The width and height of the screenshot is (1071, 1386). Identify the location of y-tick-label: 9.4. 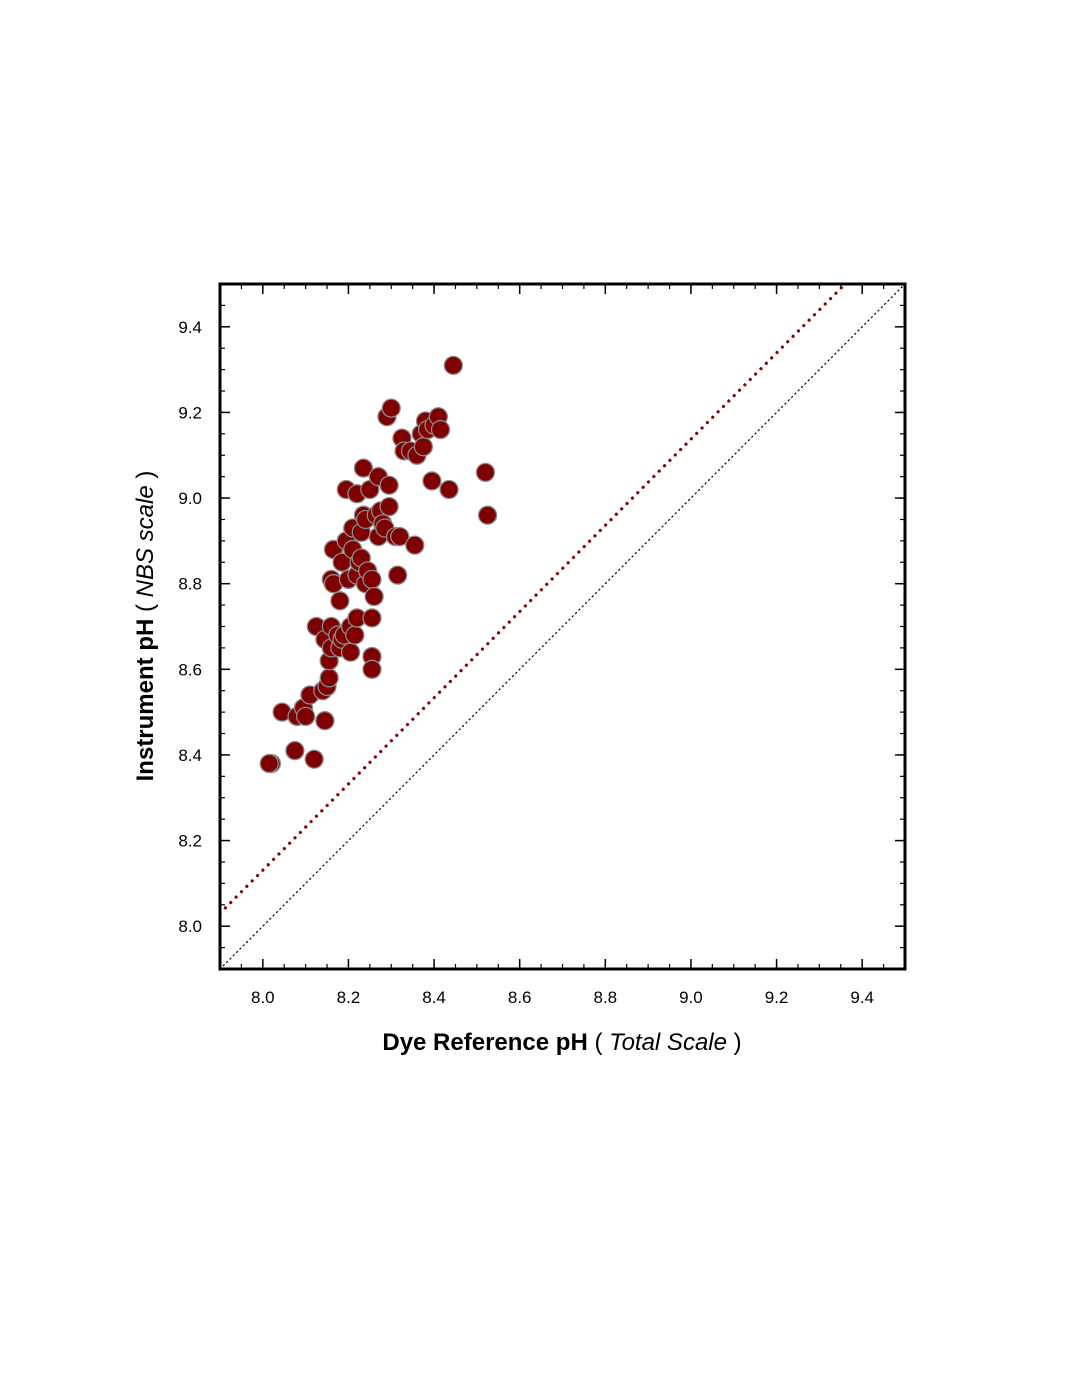
(190, 327).